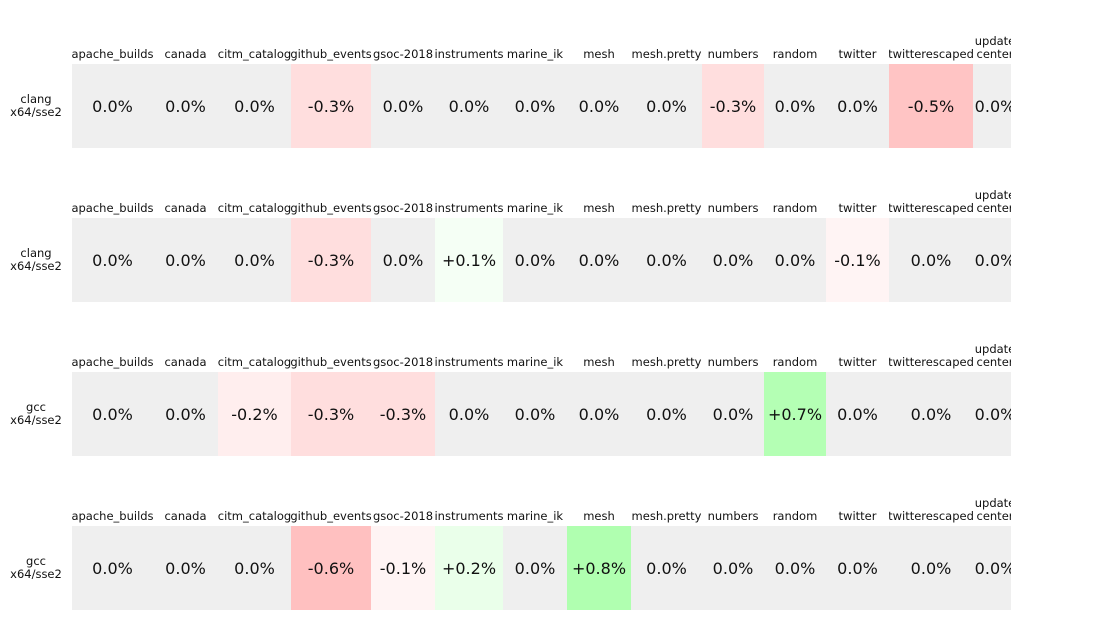 This screenshot has width=1100, height=640. I want to click on cell: -0.6%, so click(331, 568).